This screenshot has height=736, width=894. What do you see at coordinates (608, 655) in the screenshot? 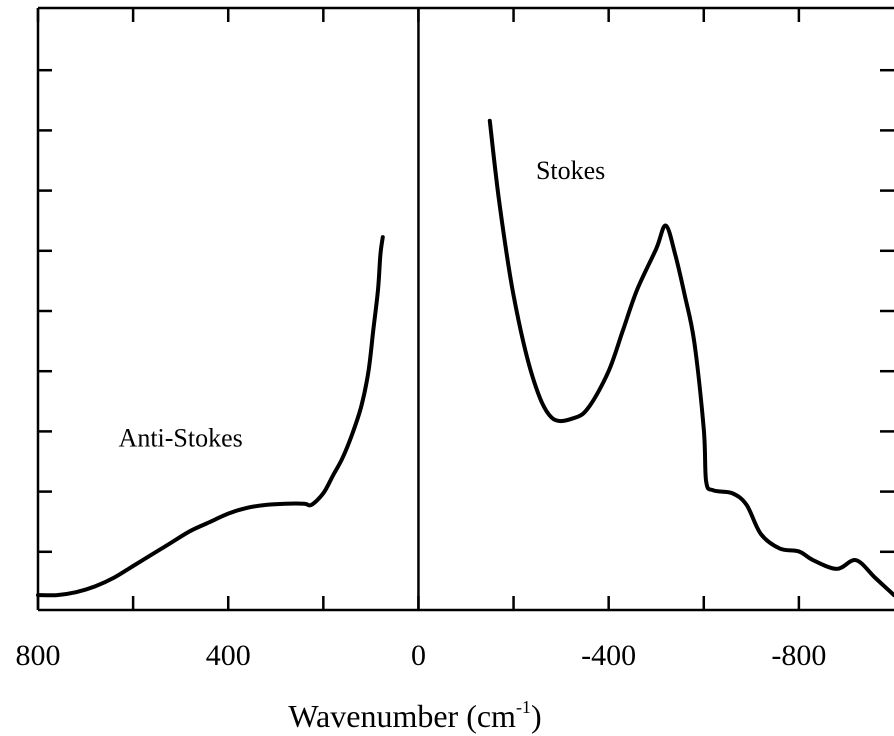
I see `x-tick-label: -400` at bounding box center [608, 655].